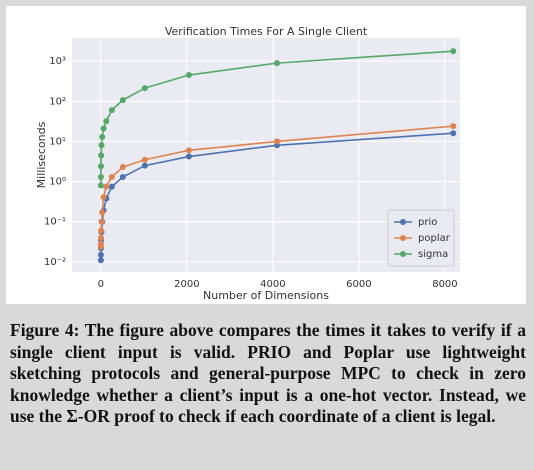 This screenshot has height=470, width=534. Describe the element at coordinates (434, 238) in the screenshot. I see `legend-label: poplar` at that location.